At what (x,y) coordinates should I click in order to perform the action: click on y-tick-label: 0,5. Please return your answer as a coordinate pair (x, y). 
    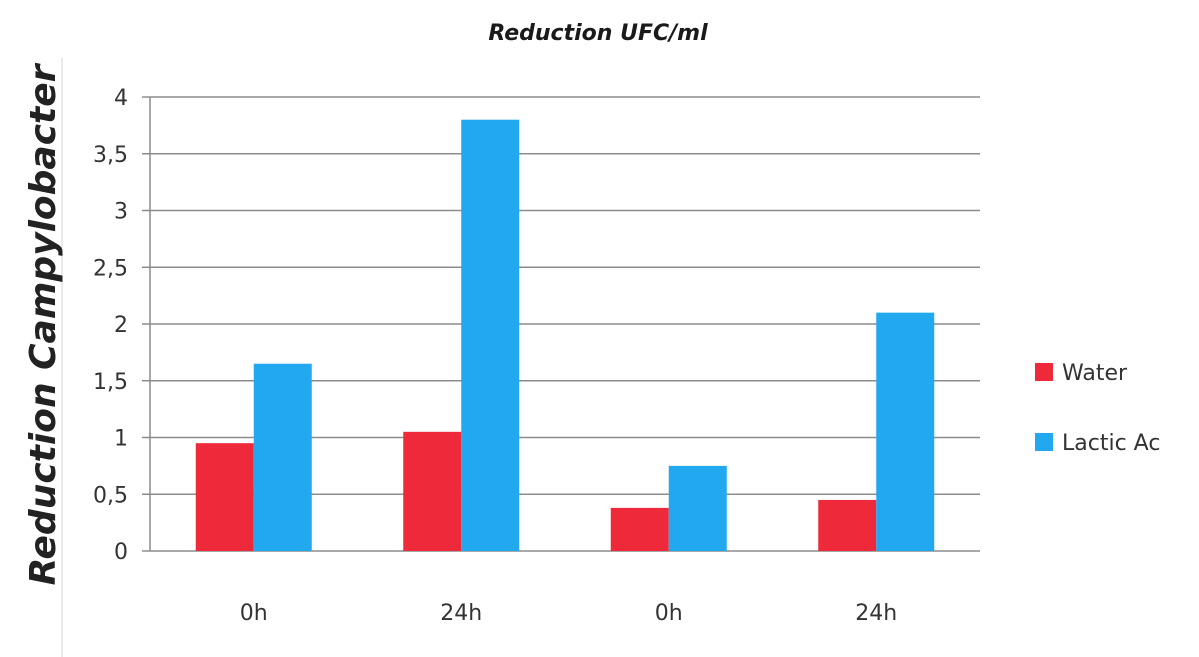
    Looking at the image, I should click on (110, 495).